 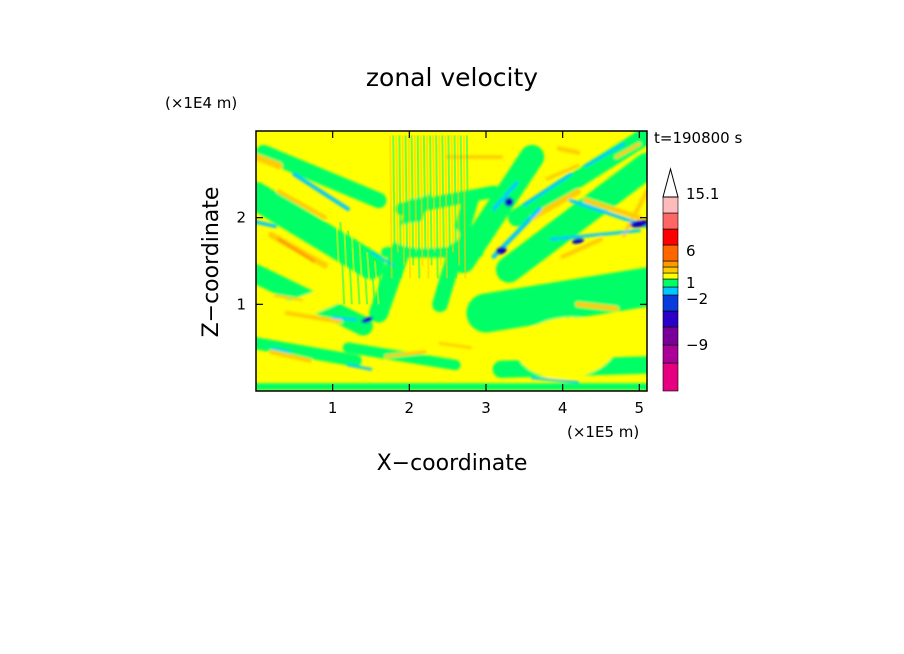 I want to click on striations, so click(x=402, y=220).